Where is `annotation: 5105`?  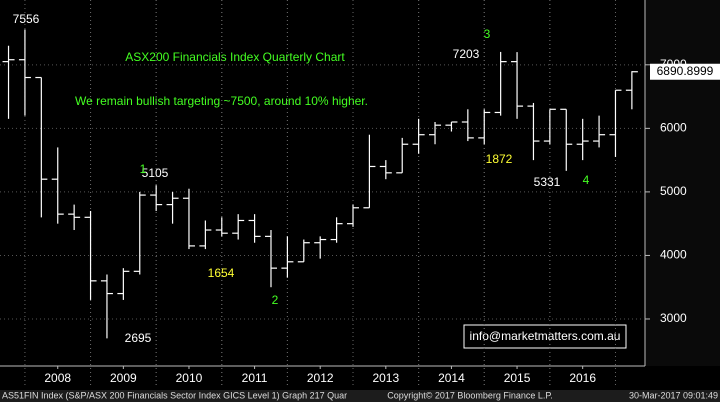
annotation: 5105 is located at coordinates (155, 173).